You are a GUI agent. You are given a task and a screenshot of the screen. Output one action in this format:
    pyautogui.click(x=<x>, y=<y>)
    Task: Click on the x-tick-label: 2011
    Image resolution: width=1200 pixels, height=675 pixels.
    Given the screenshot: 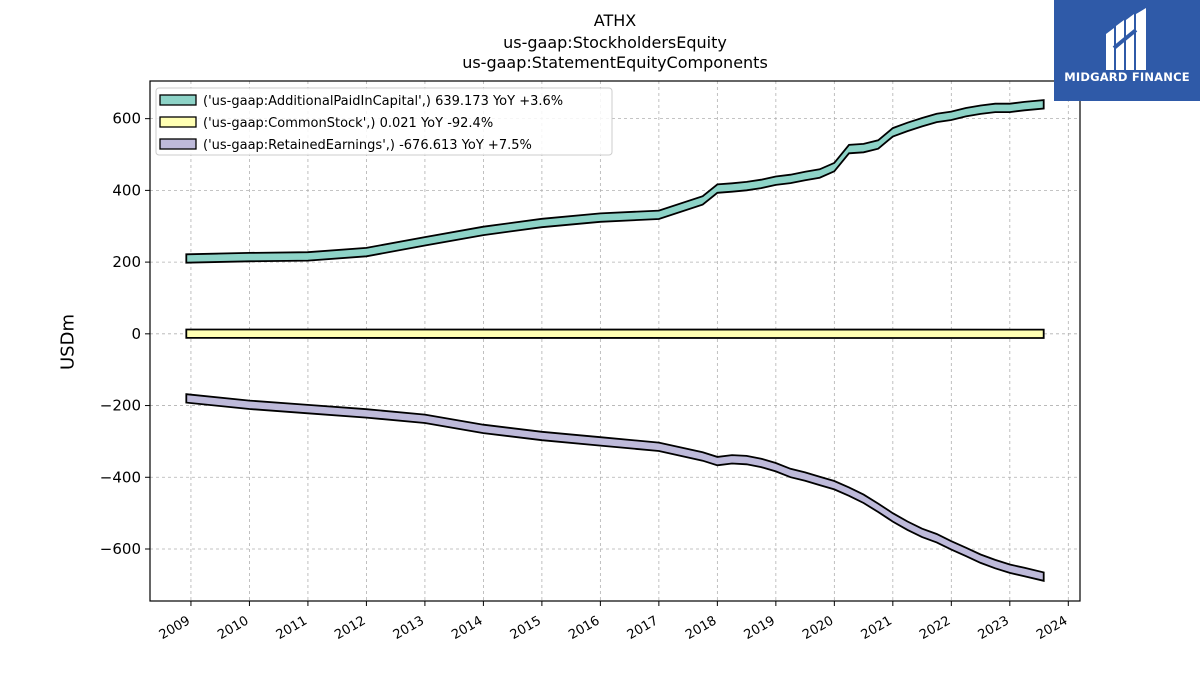 What is the action you would take?
    pyautogui.click(x=292, y=628)
    